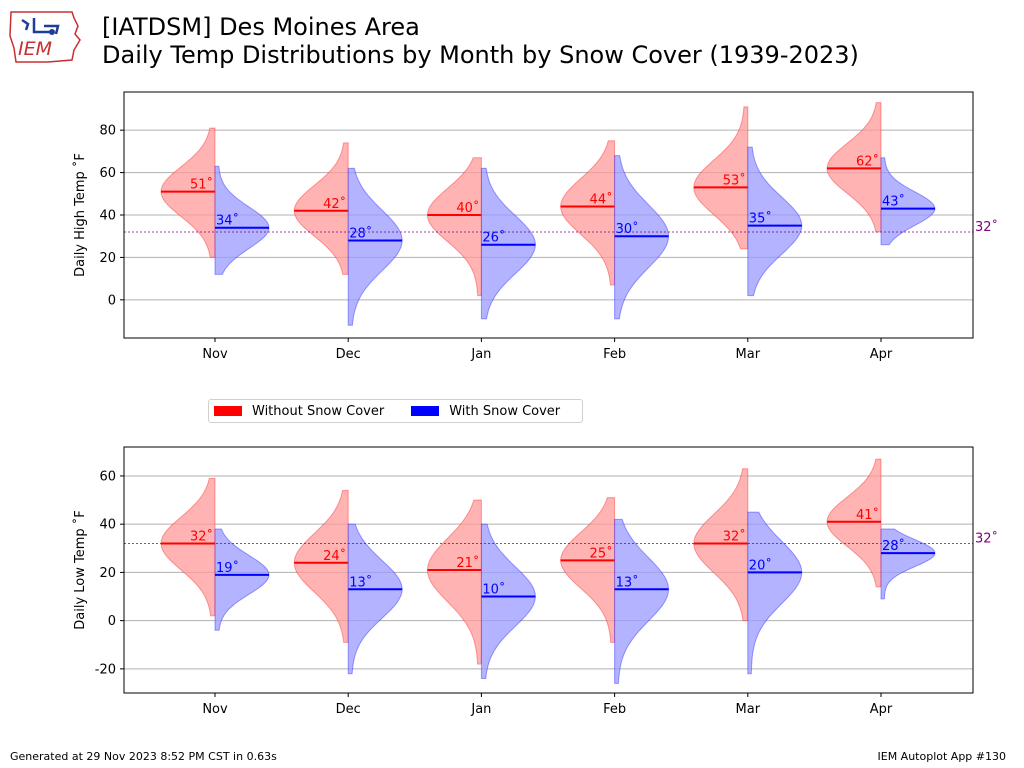 The width and height of the screenshot is (1024, 768). I want to click on mean-label-with-dec: 13˚, so click(360, 582).